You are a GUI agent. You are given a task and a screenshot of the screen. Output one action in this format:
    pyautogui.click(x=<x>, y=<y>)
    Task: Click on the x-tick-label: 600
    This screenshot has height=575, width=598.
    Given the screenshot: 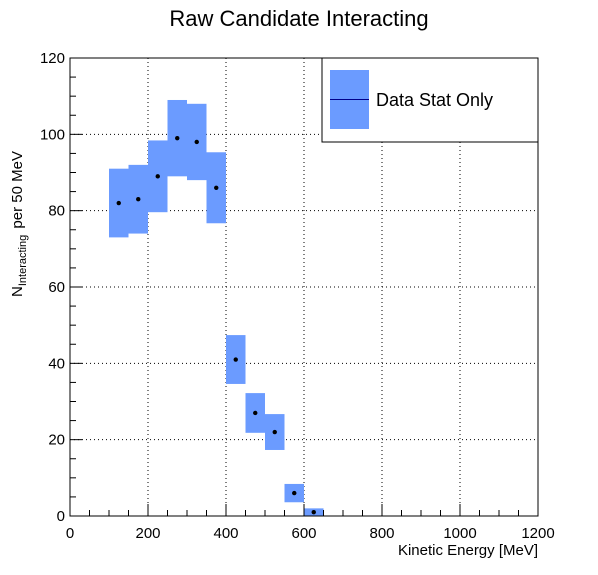 What is the action you would take?
    pyautogui.click(x=303, y=533)
    